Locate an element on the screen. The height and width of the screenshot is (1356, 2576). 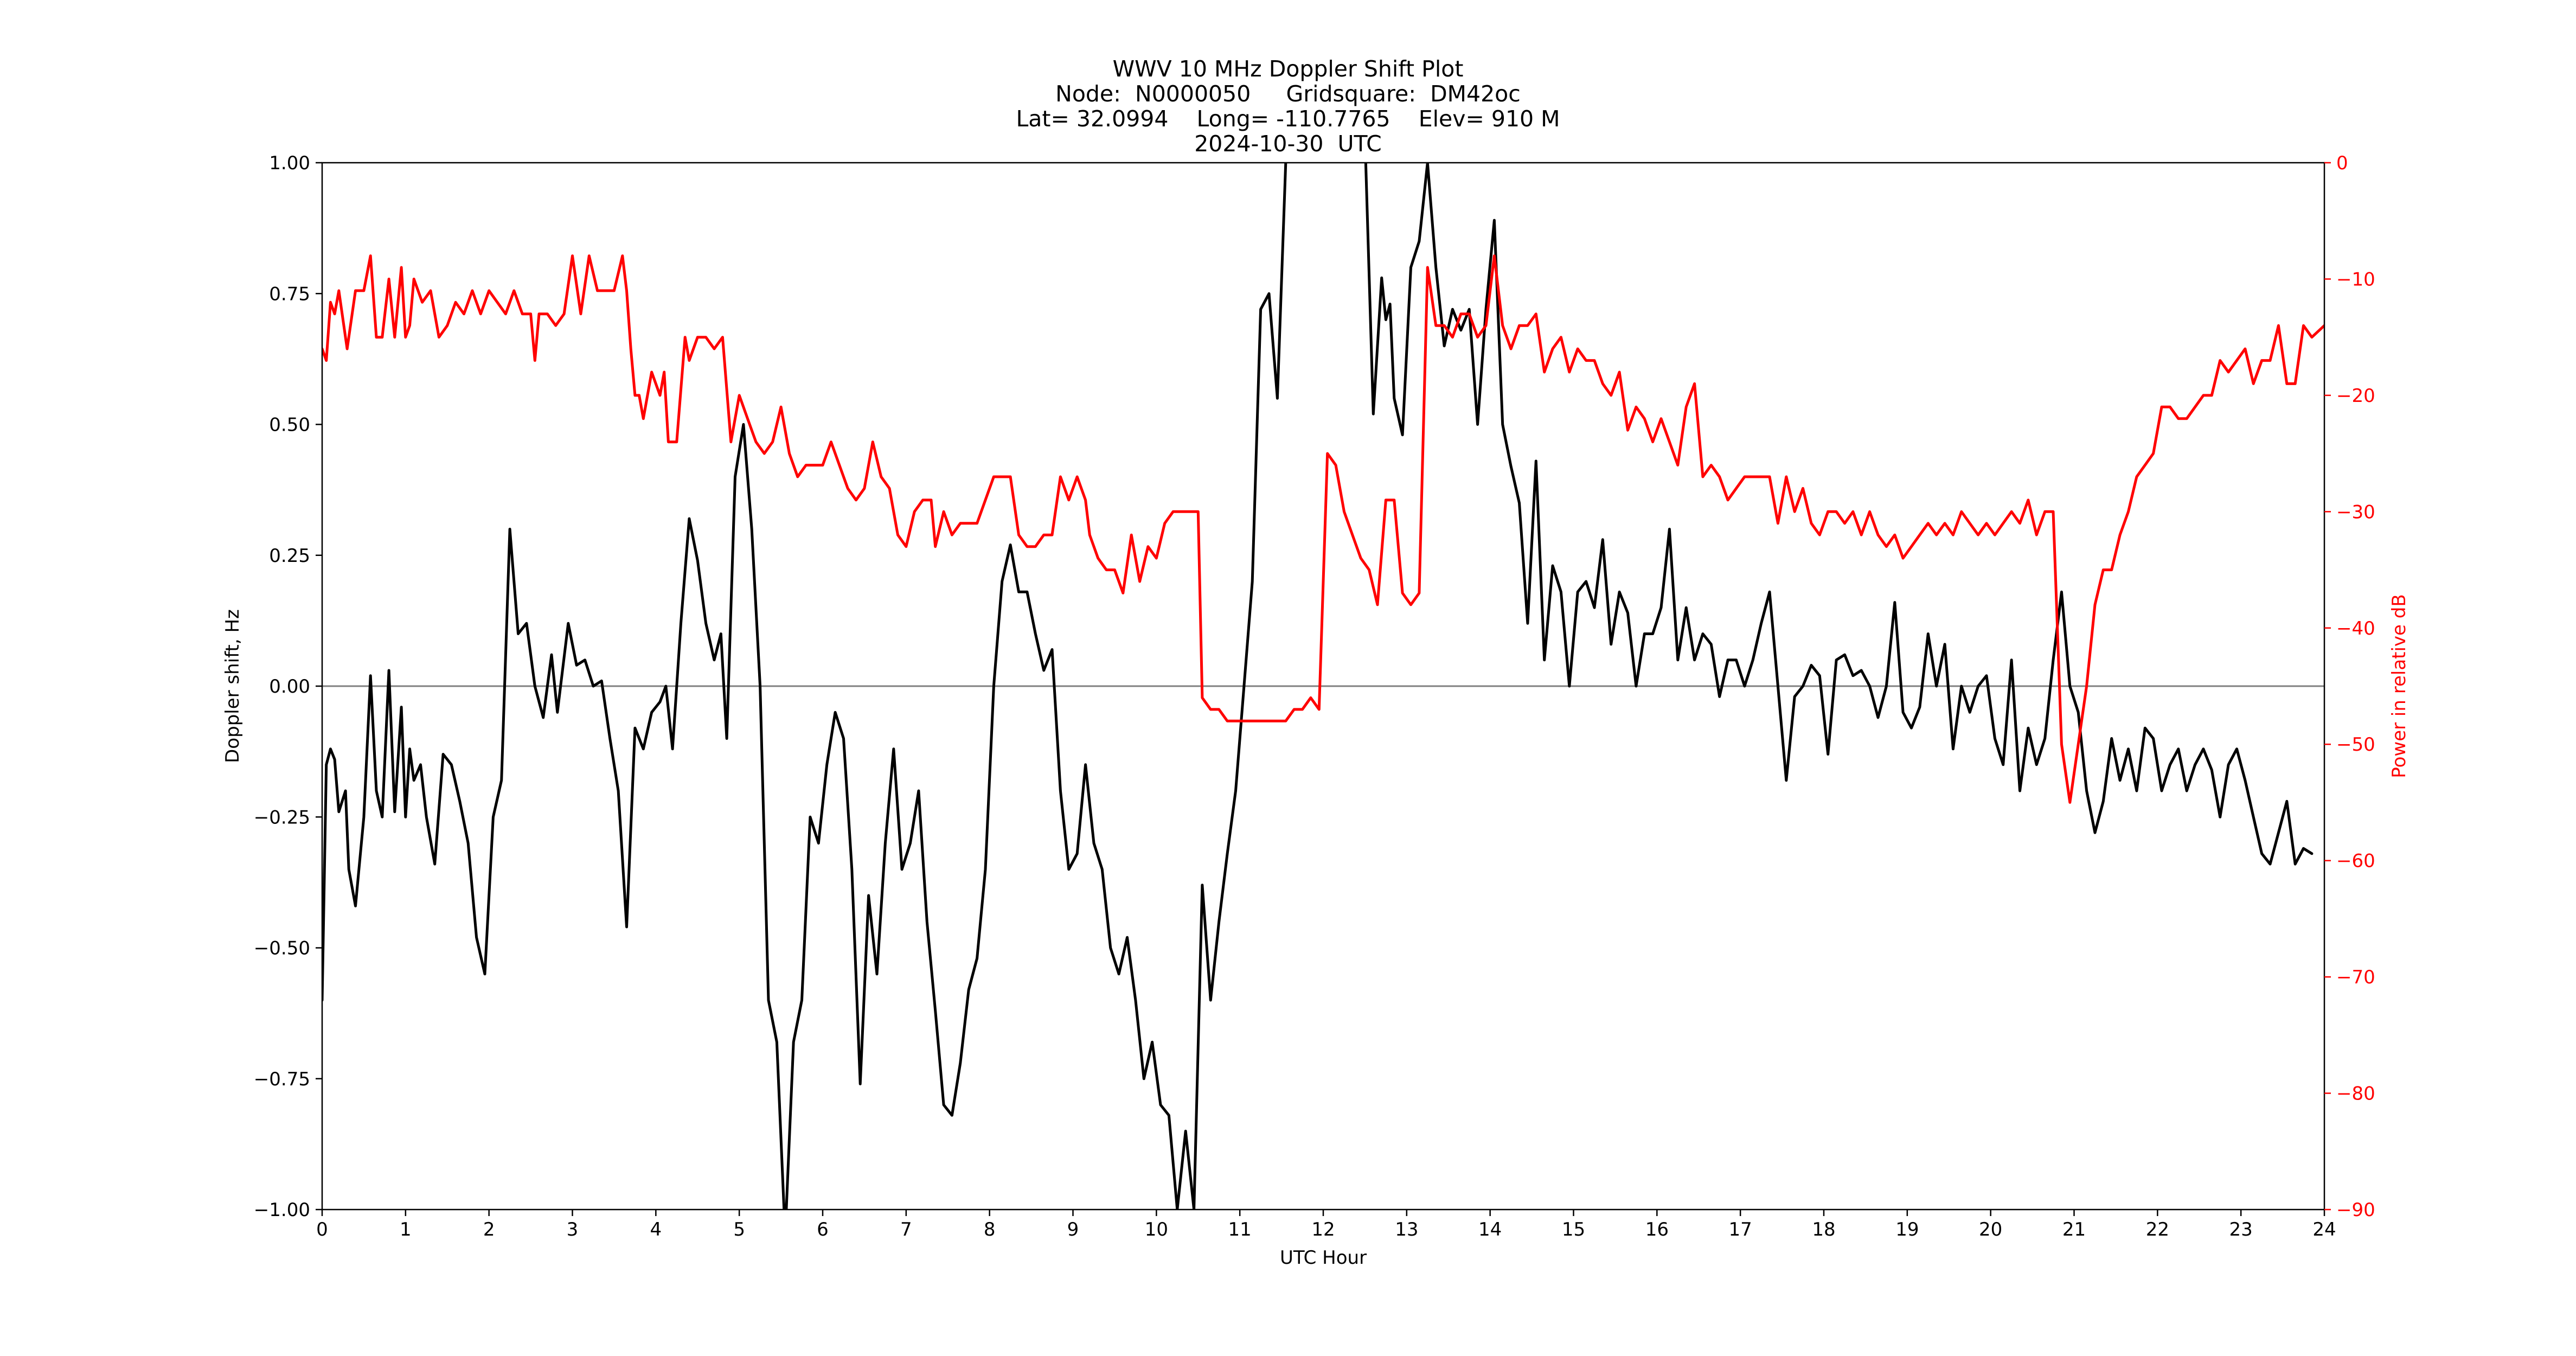
x-tick-label: 22 is located at coordinates (2157, 1229).